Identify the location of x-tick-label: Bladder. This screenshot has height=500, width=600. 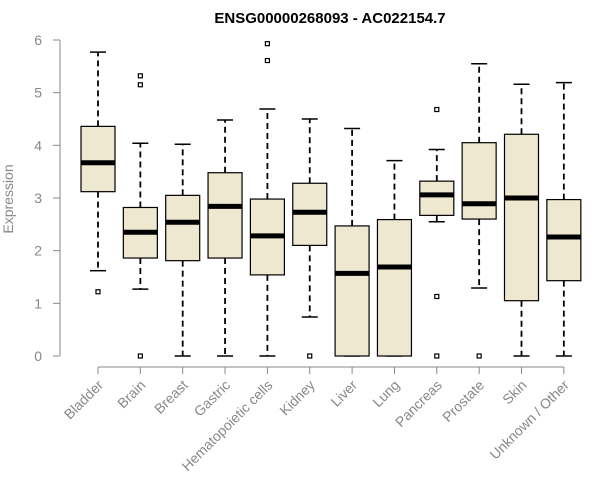
(84, 400).